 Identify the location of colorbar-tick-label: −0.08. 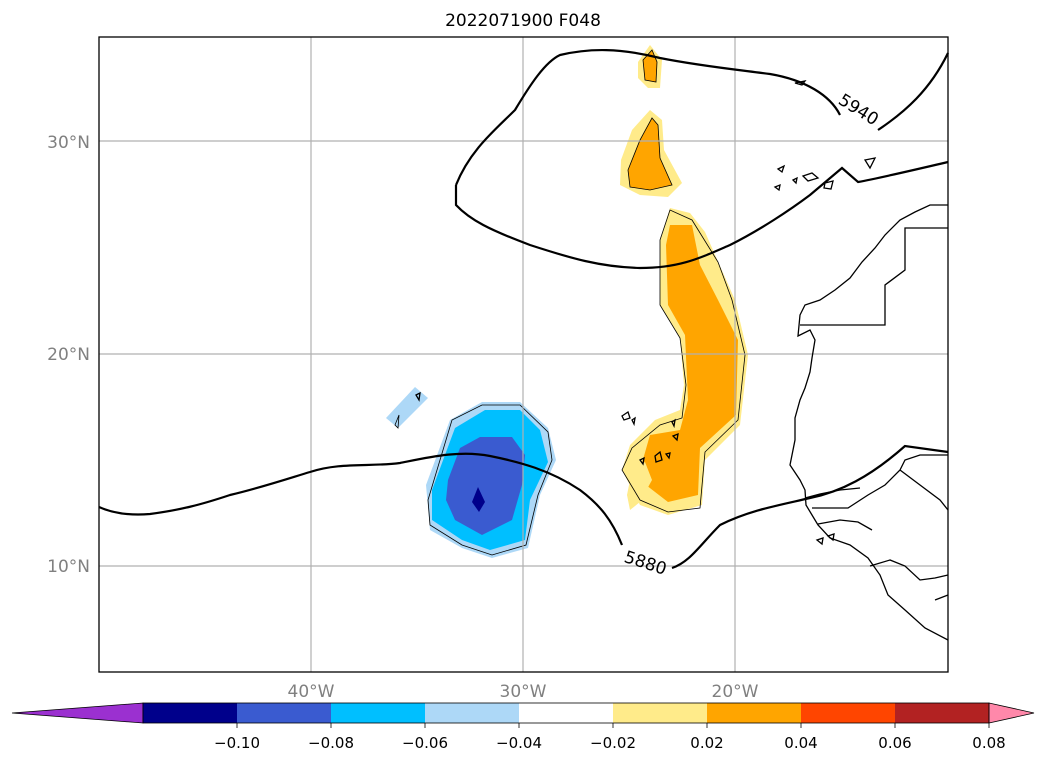
(331, 743).